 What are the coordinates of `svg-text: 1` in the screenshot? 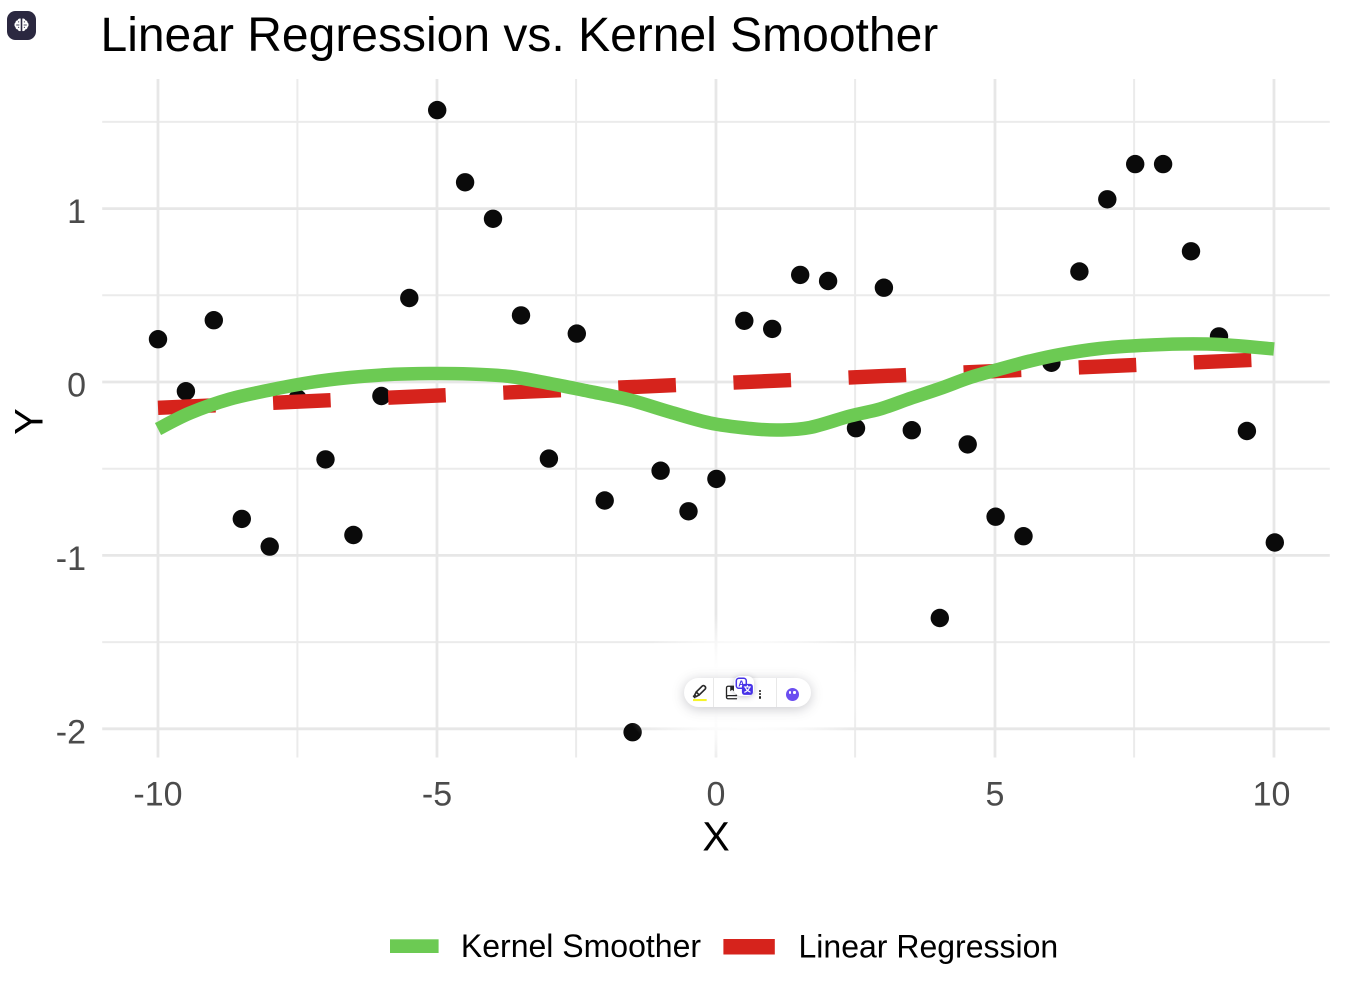 It's located at (76, 212).